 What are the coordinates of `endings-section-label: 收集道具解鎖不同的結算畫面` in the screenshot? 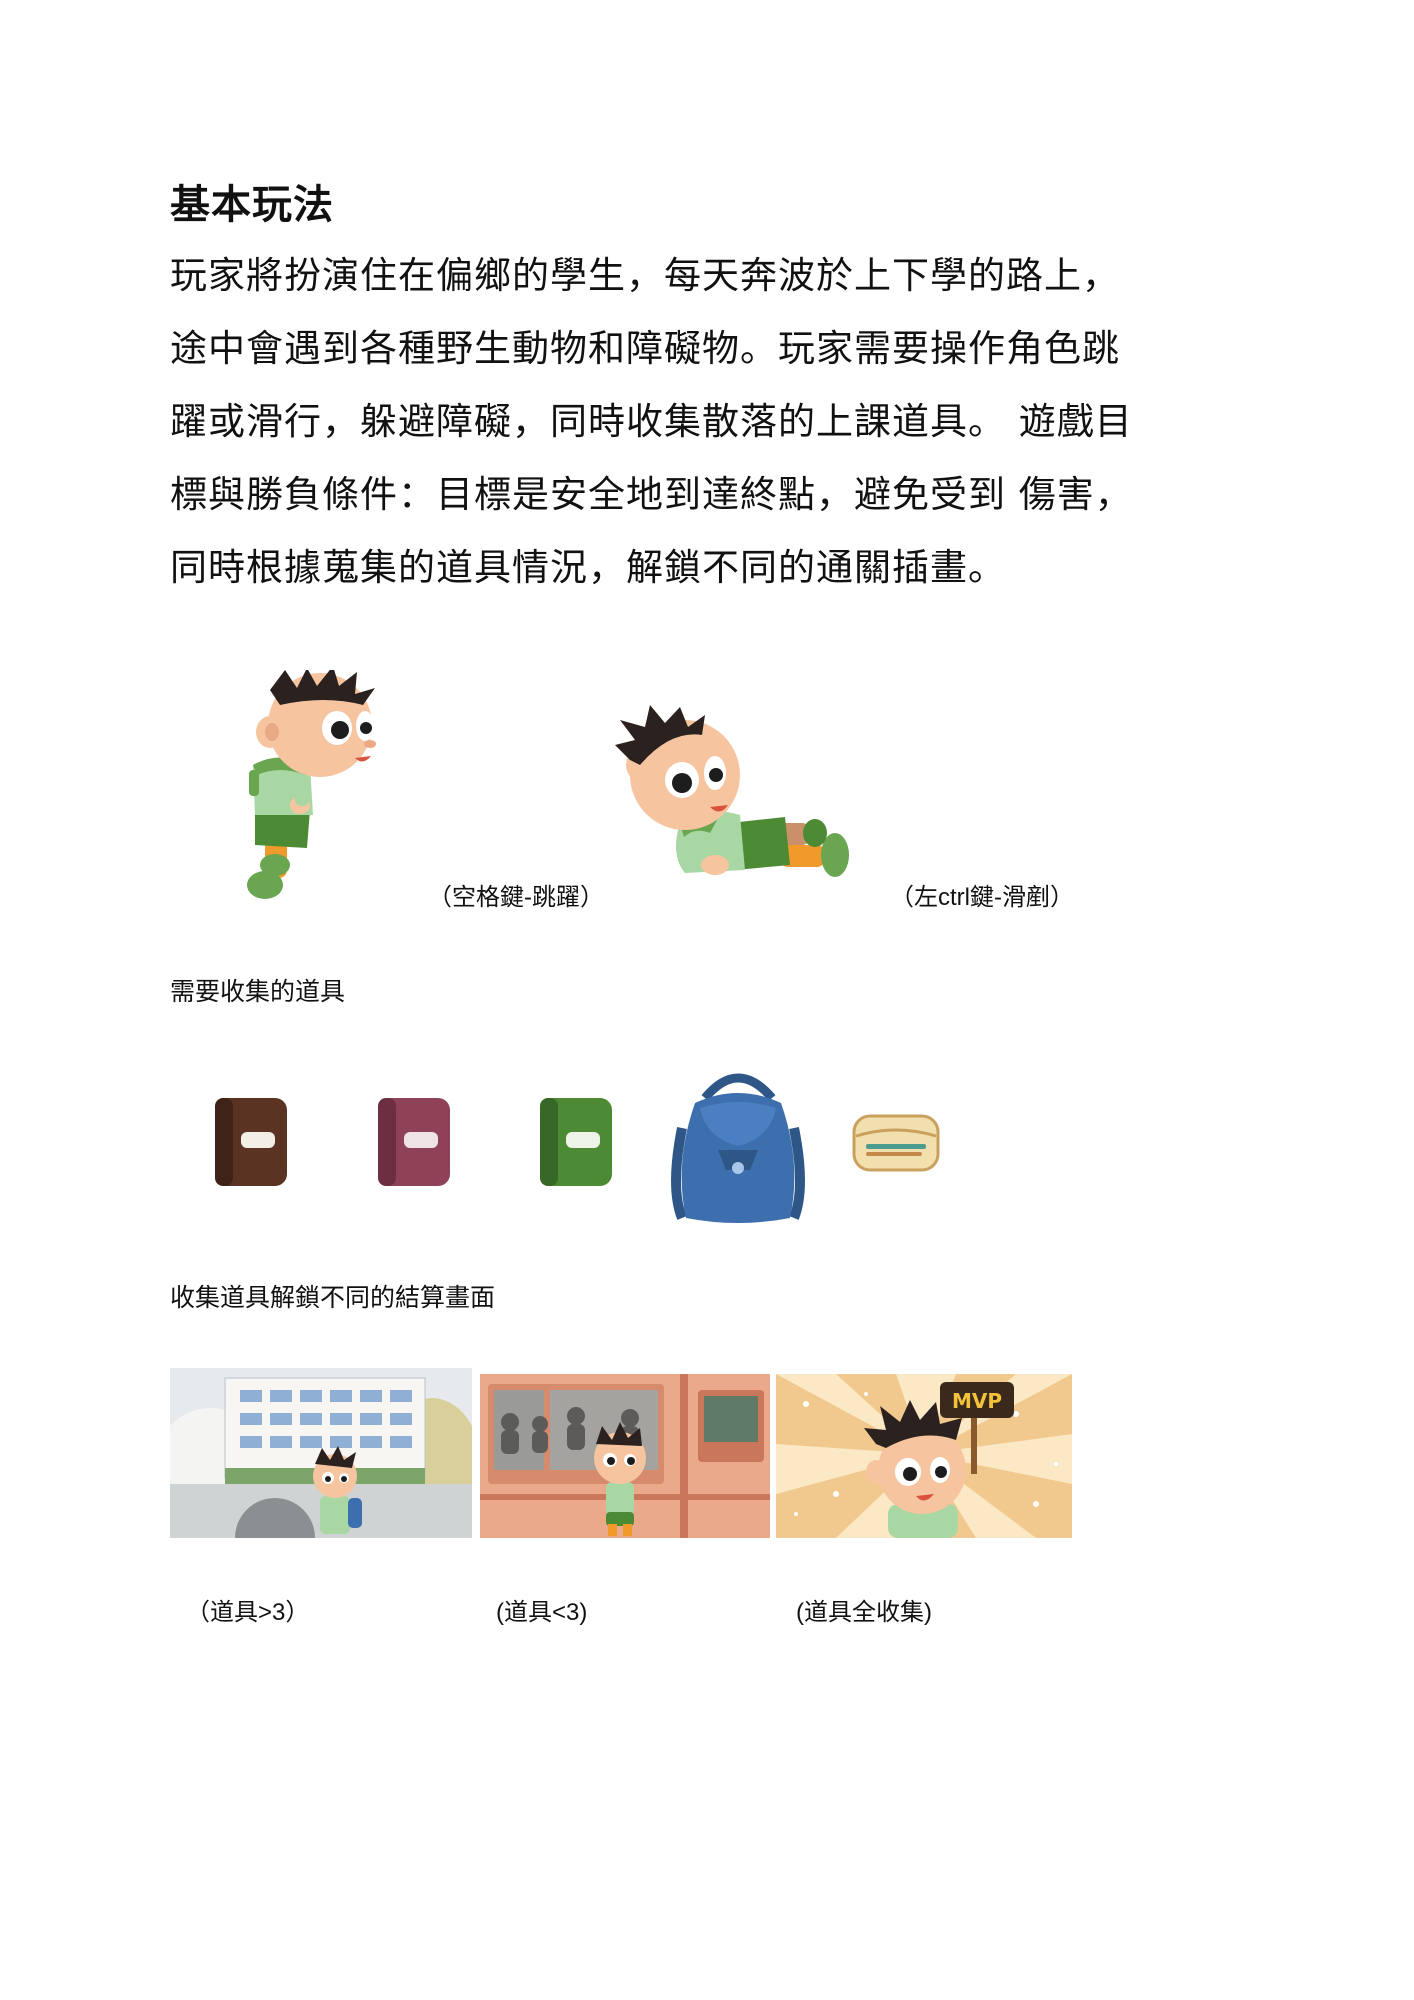 It's located at (333, 1297).